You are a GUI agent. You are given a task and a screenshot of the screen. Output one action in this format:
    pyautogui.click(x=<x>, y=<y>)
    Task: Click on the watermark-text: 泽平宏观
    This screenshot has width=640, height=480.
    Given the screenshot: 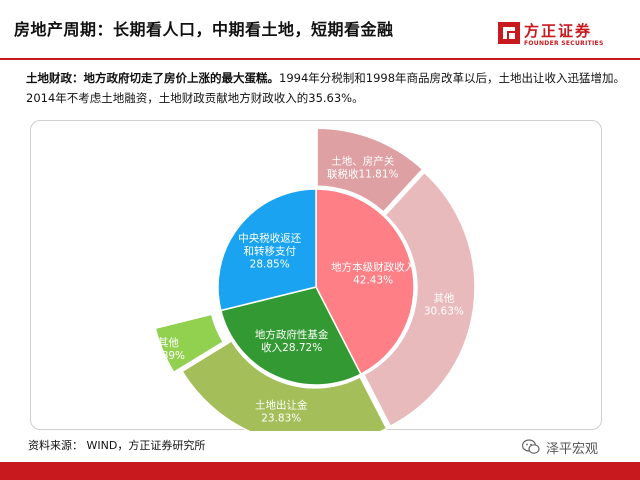 What is the action you would take?
    pyautogui.click(x=572, y=449)
    